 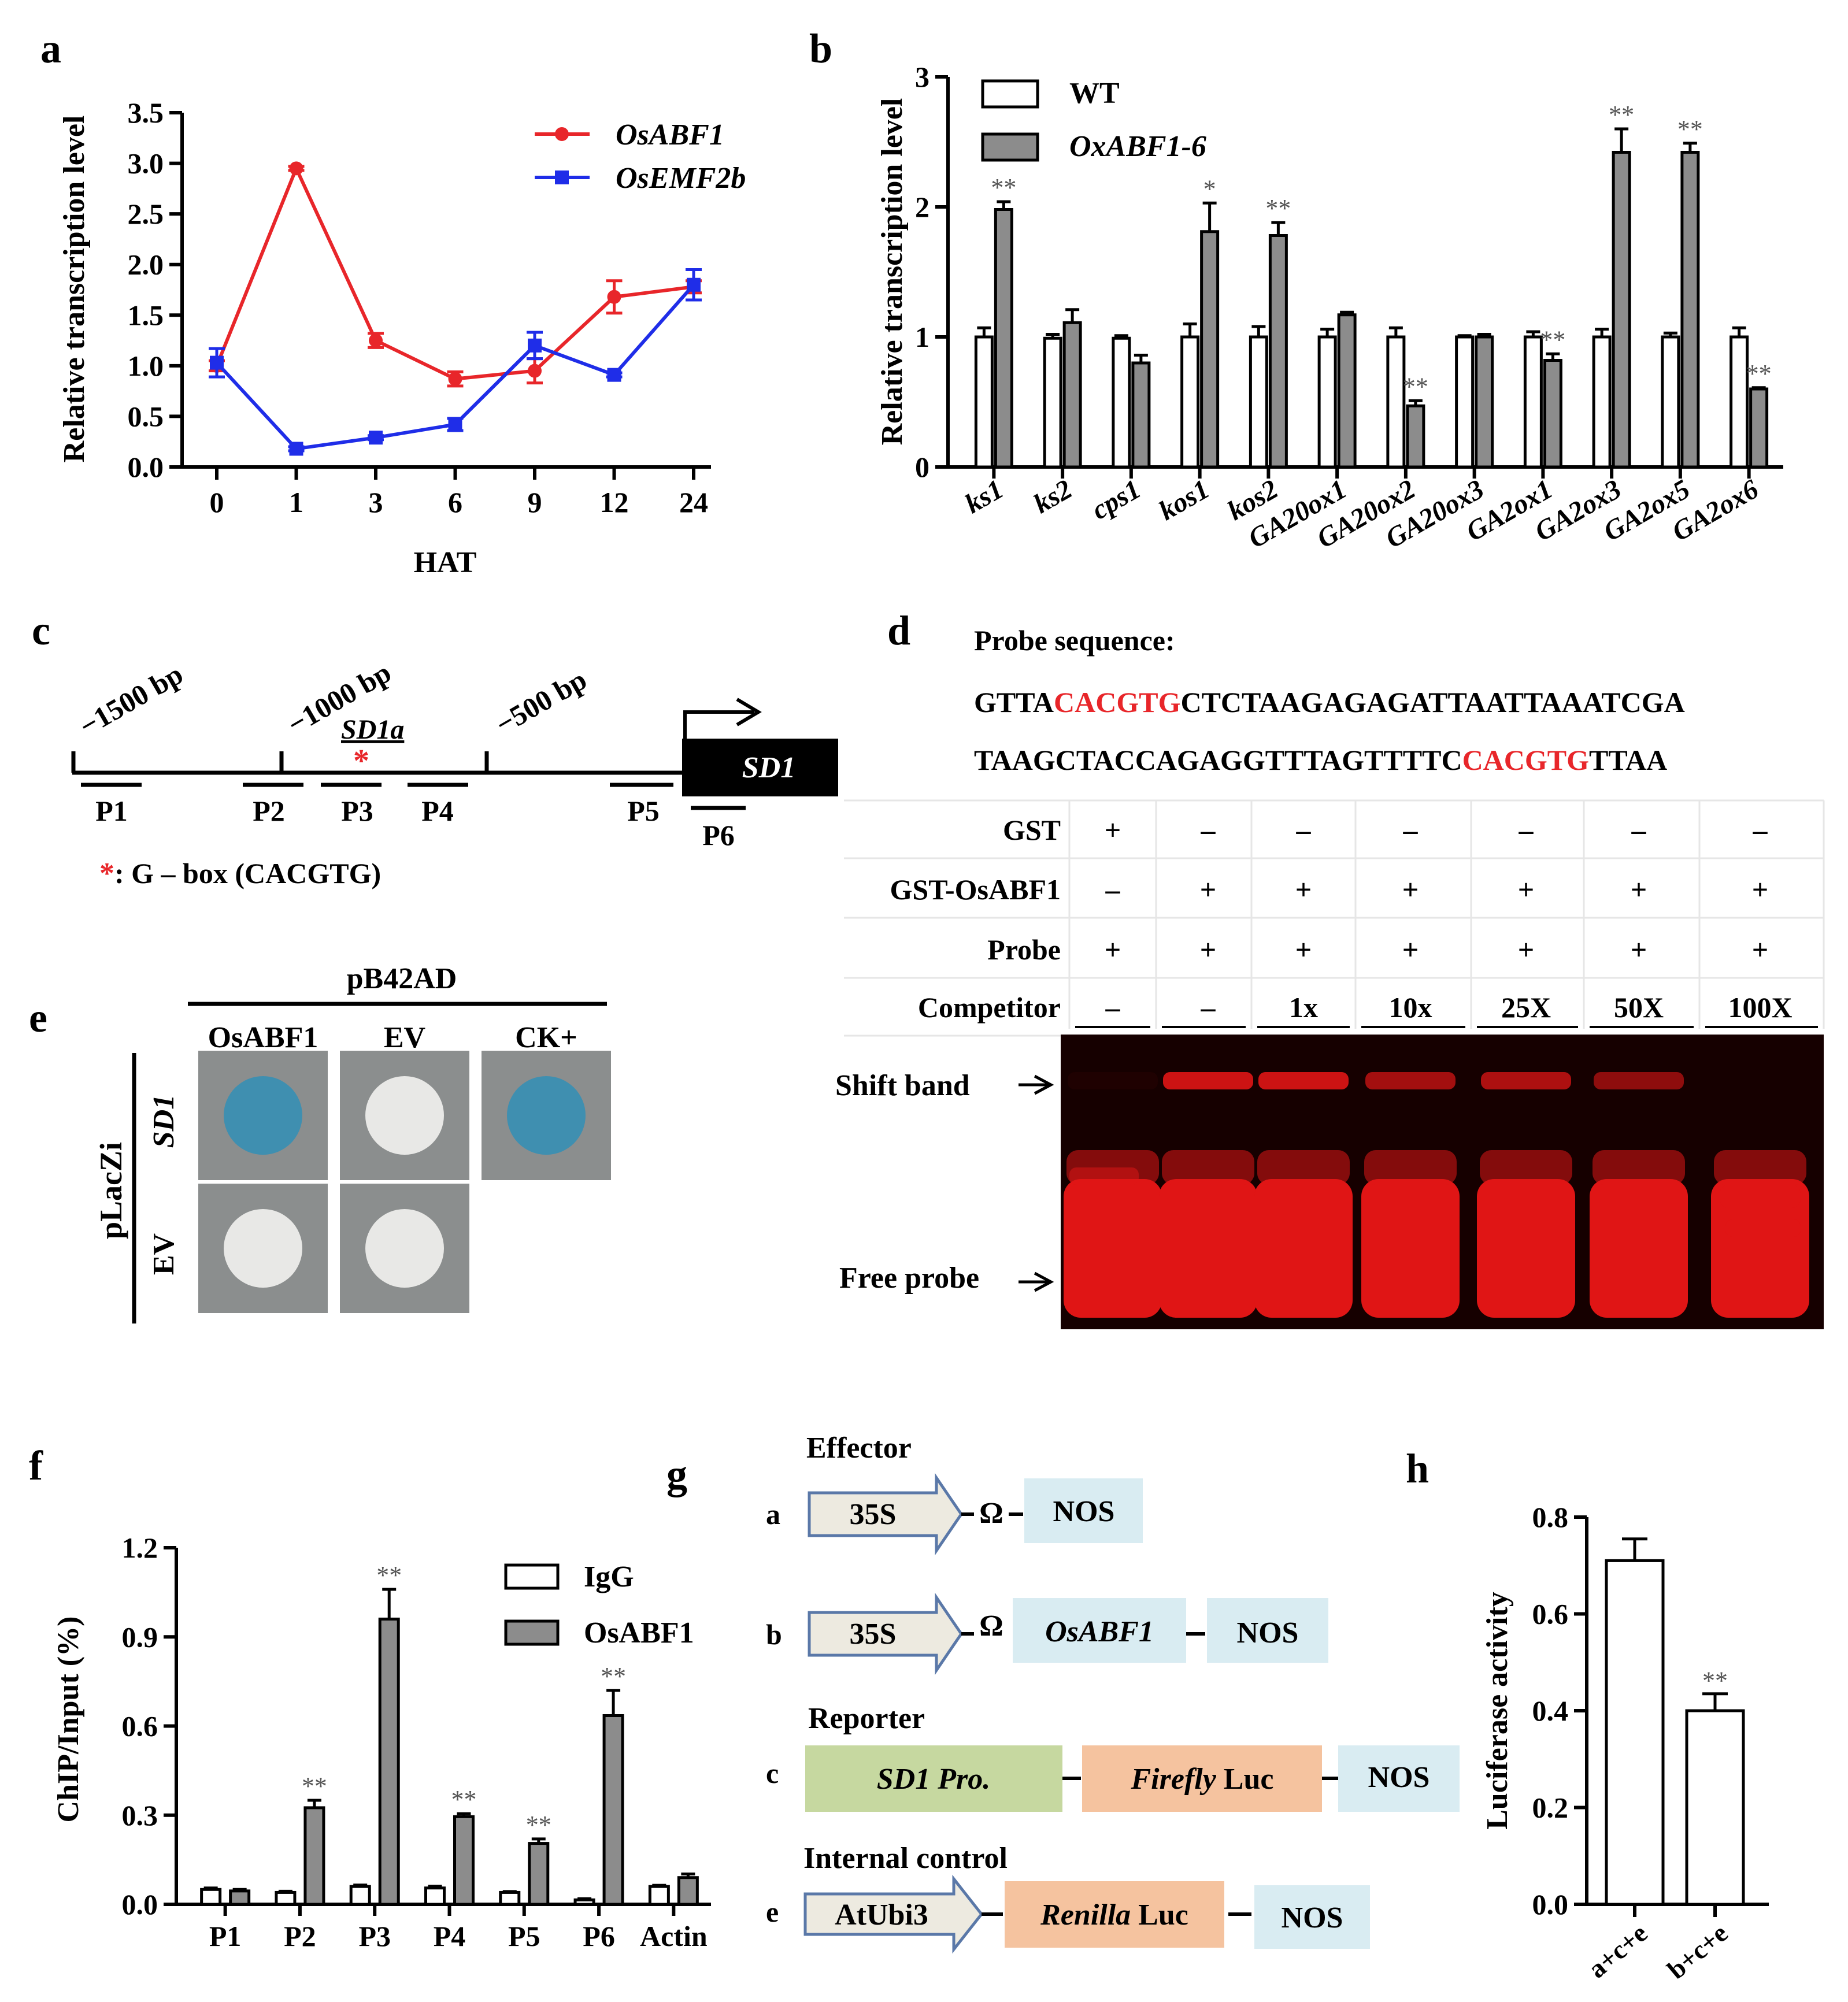 What do you see at coordinates (643, 811) in the screenshot?
I see `primer-label-p5: P5` at bounding box center [643, 811].